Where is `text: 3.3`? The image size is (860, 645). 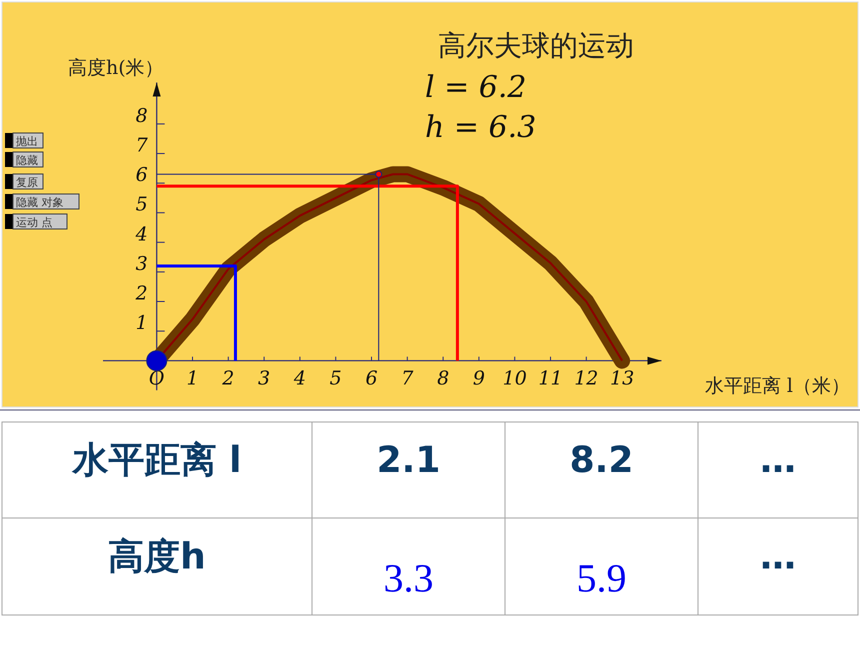
text: 3.3 is located at coordinates (409, 578).